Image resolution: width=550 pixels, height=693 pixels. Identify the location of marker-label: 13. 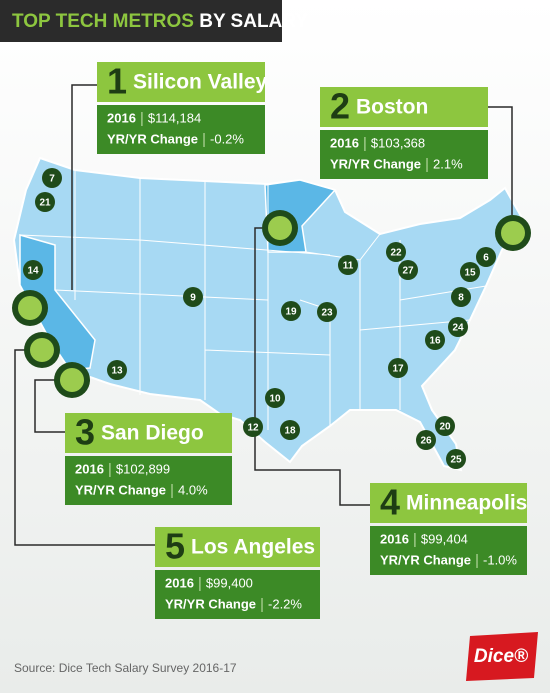
(117, 371).